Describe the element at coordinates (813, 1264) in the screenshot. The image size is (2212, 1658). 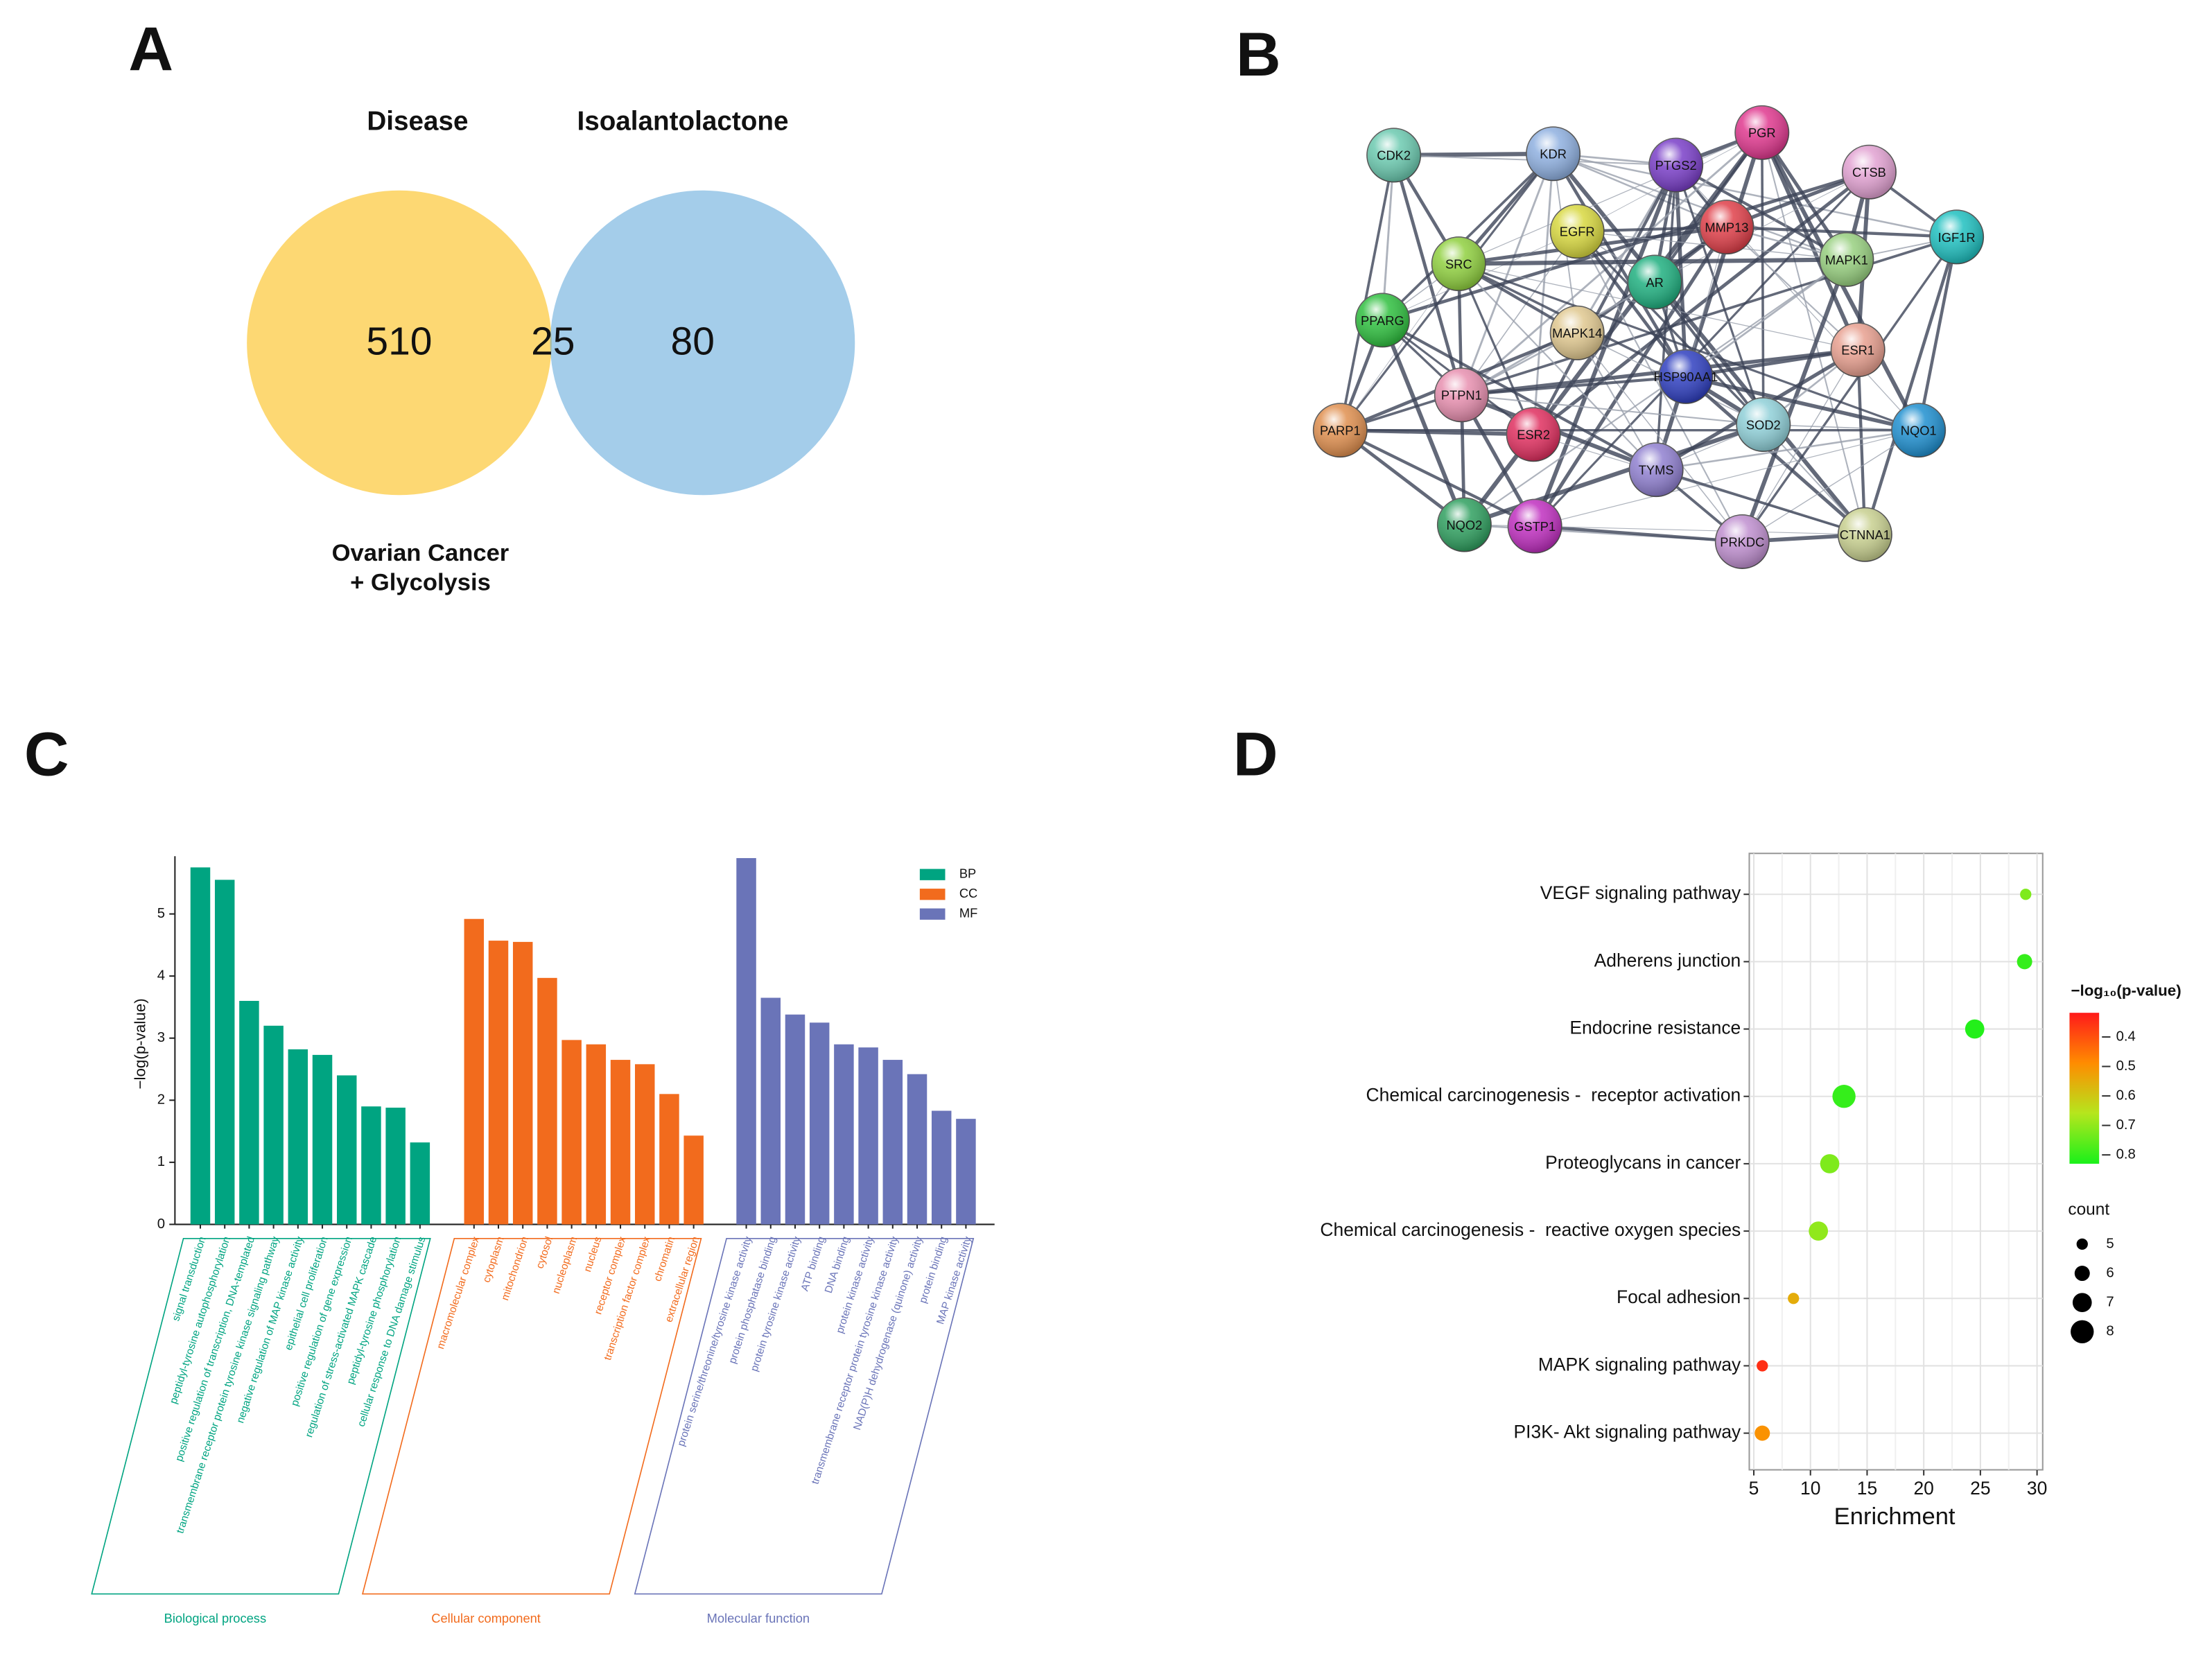
I see `x-tick-label: ATP binding` at that location.